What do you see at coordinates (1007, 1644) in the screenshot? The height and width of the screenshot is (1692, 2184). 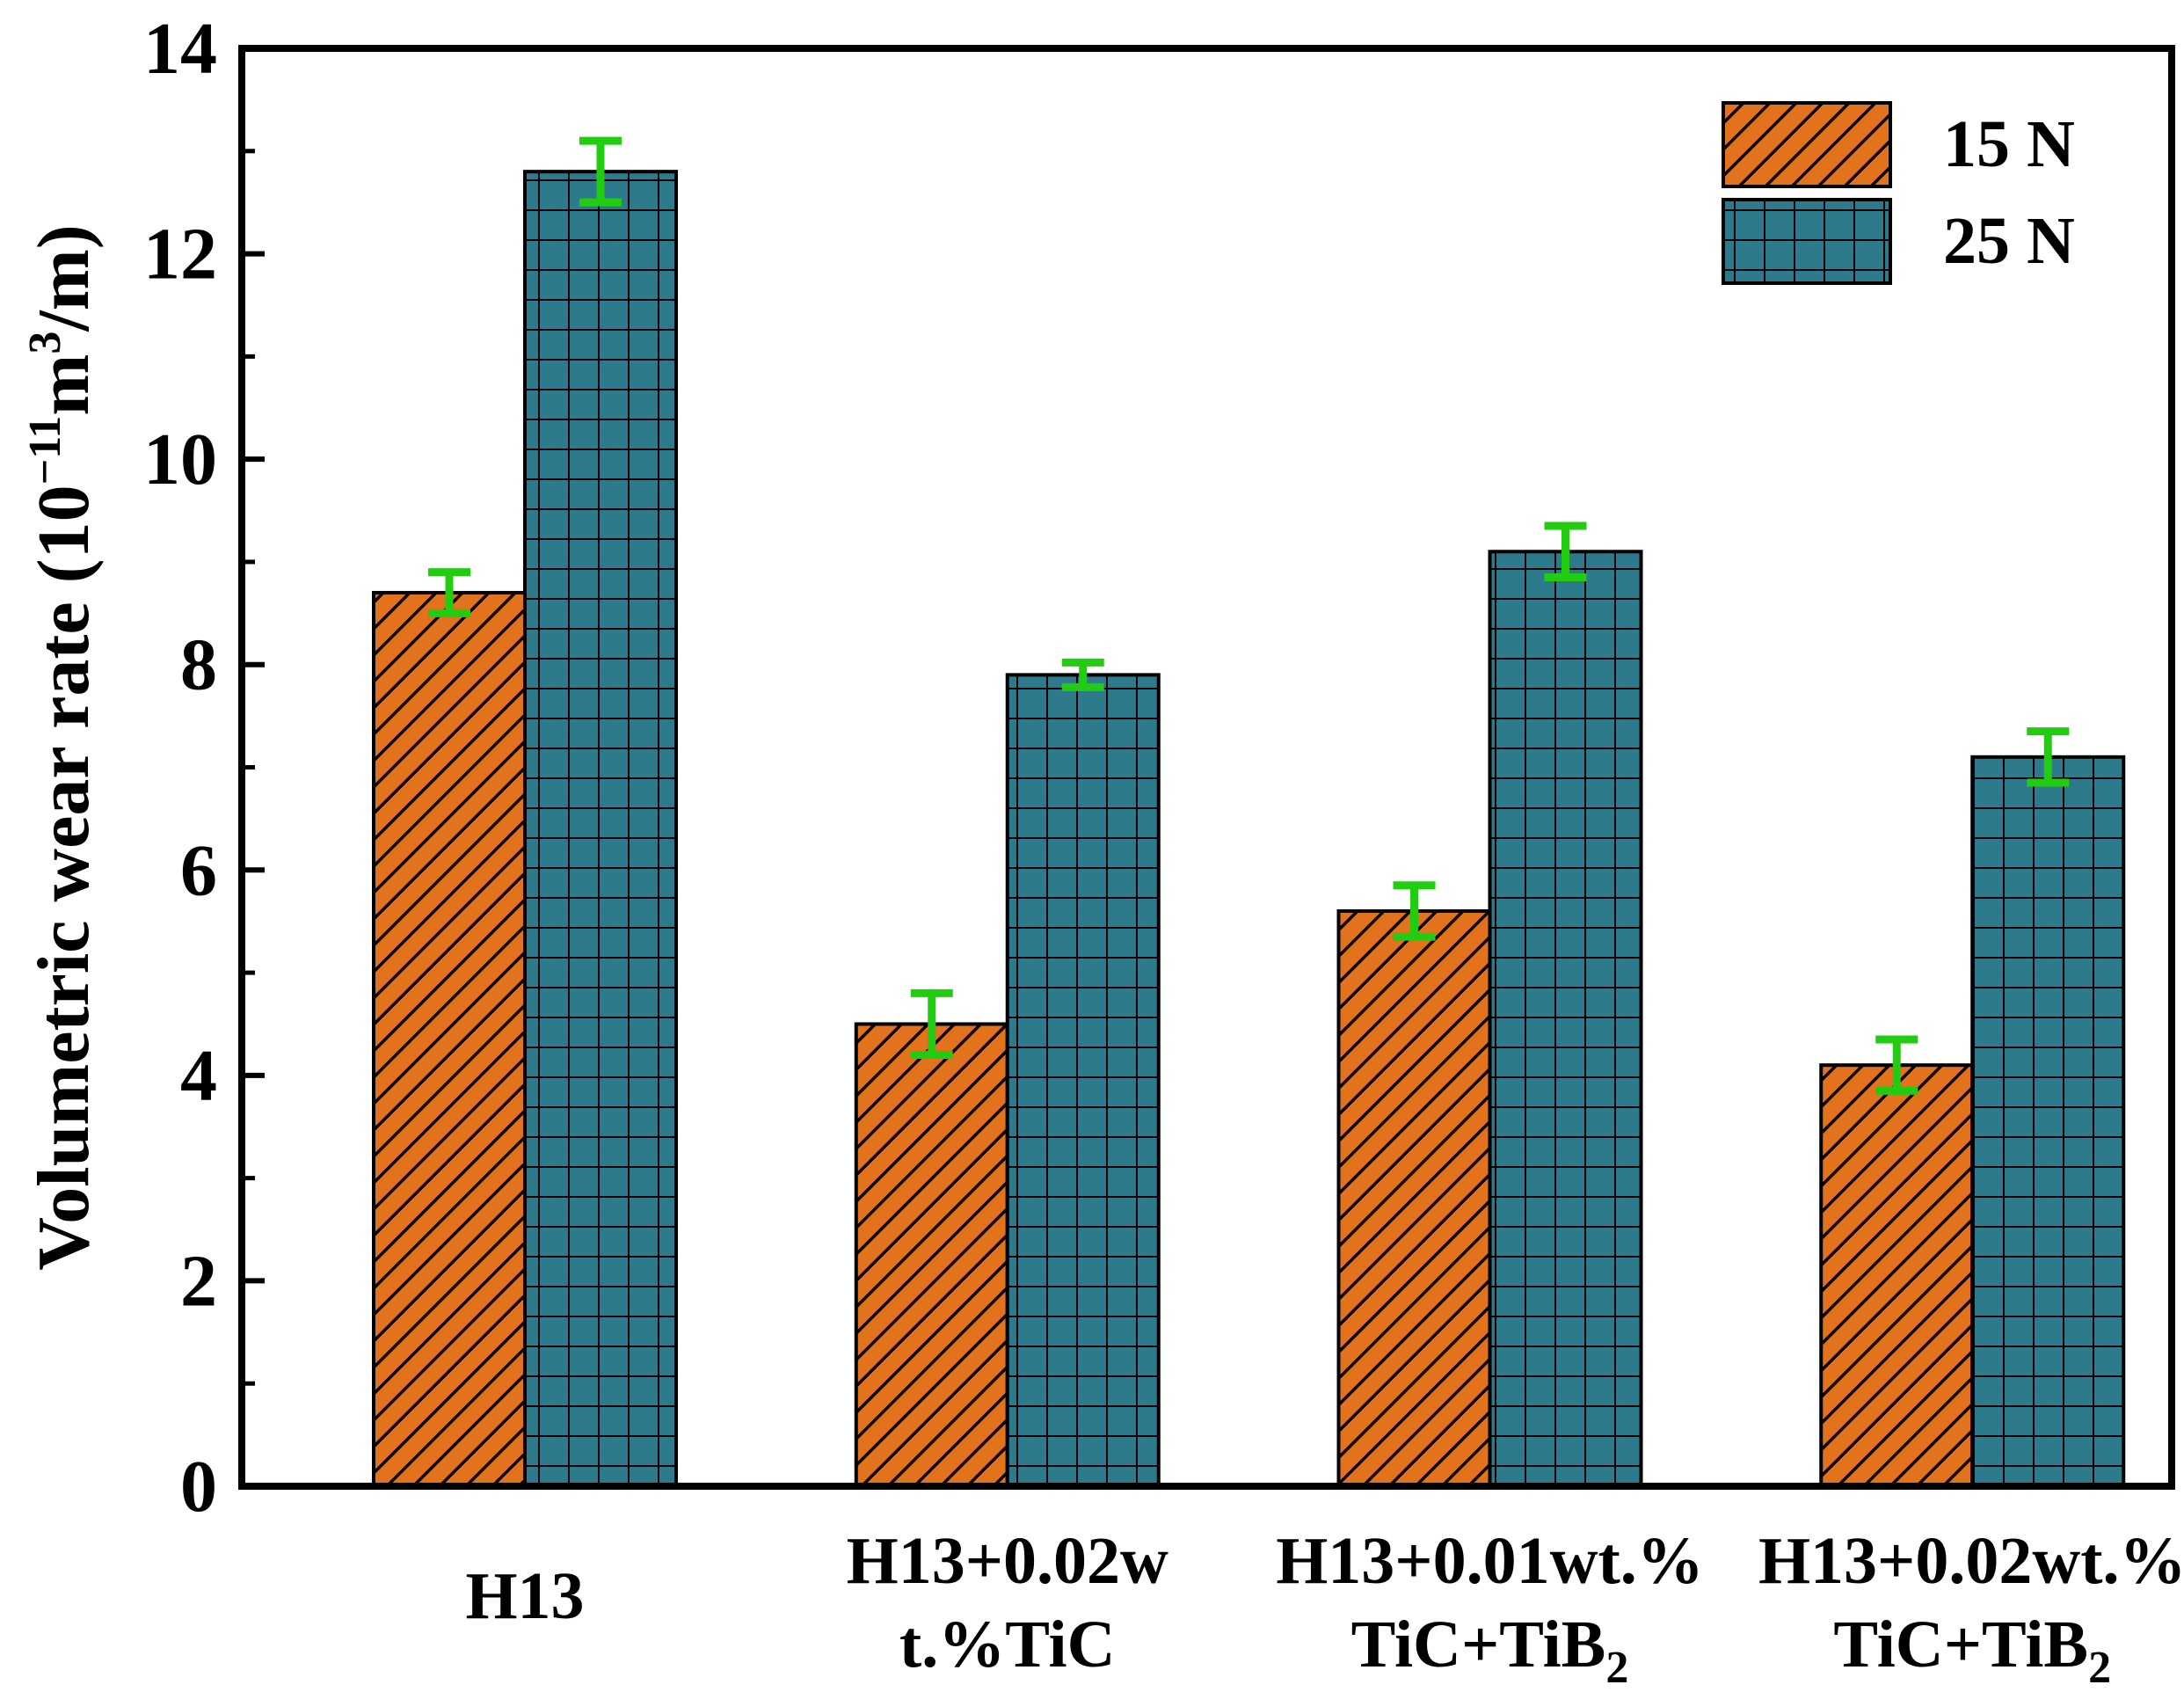 I see `x-category-label-line2: t.%TiC` at bounding box center [1007, 1644].